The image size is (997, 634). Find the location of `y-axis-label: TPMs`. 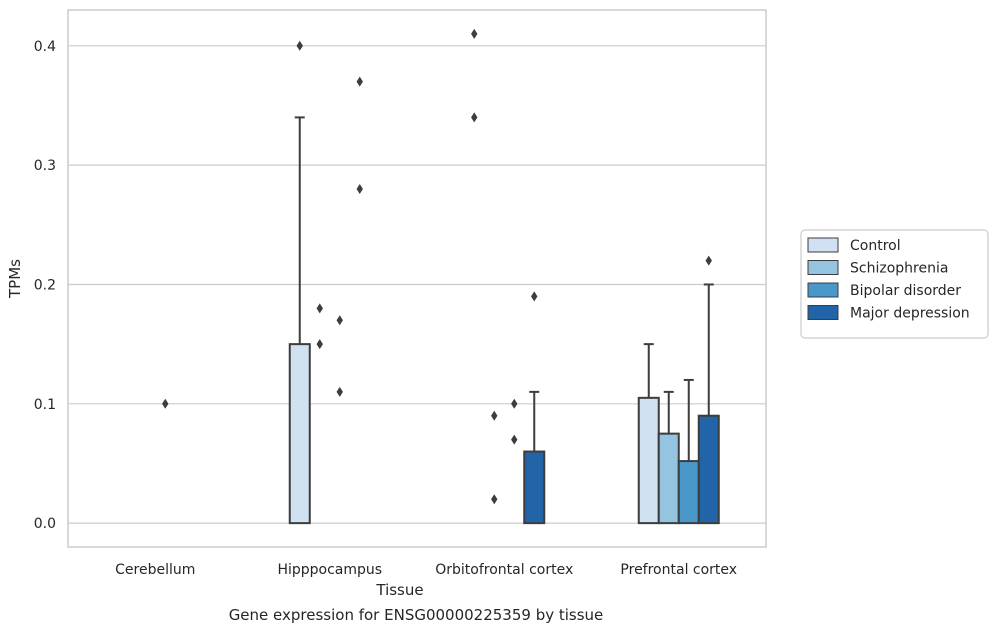

y-axis-label: TPMs is located at coordinates (15, 279).